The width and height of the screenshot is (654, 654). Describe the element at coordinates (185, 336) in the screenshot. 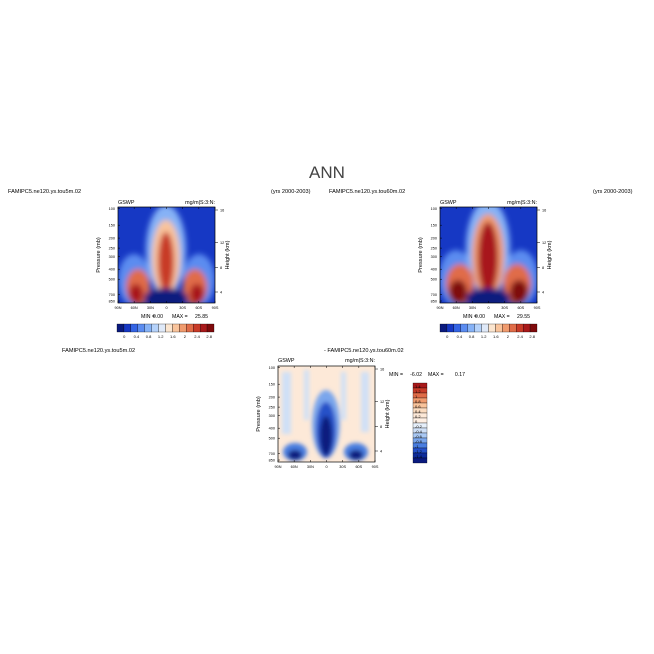

I see `chart-0-colorbar-label: 2` at that location.